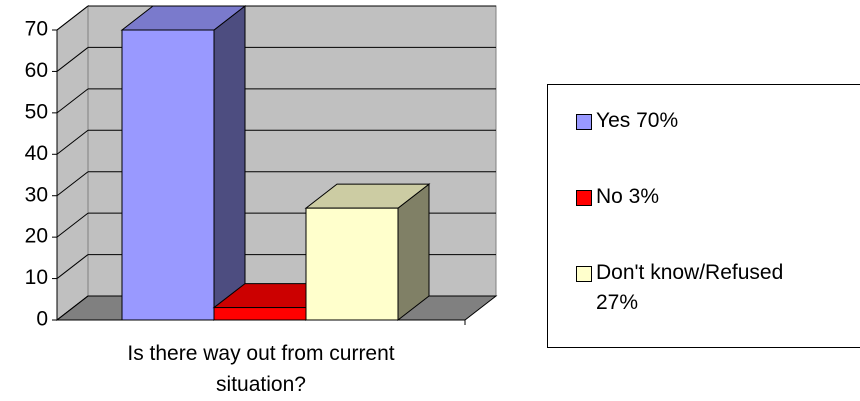 This screenshot has width=860, height=401. I want to click on legend-label: Don't know/Refused 27%, so click(690, 287).